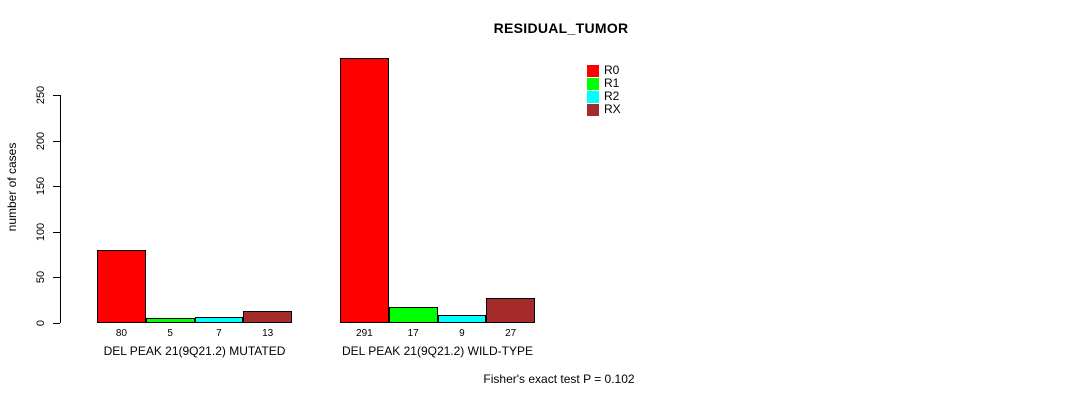  What do you see at coordinates (593, 83) in the screenshot?
I see `legend-swatch-R1` at bounding box center [593, 83].